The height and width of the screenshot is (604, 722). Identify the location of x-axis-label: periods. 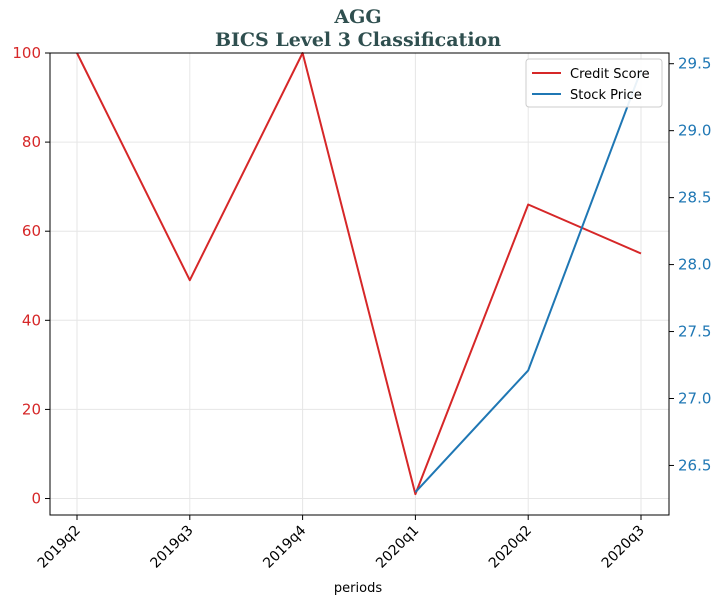
(358, 588).